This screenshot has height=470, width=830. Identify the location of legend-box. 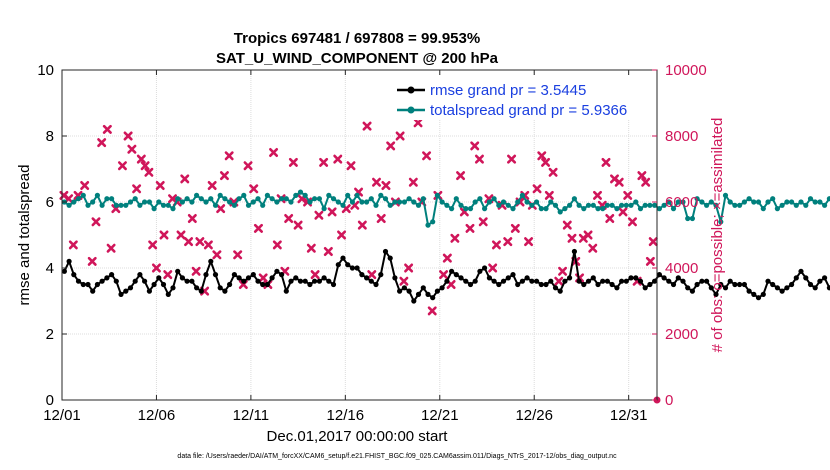
(523, 98).